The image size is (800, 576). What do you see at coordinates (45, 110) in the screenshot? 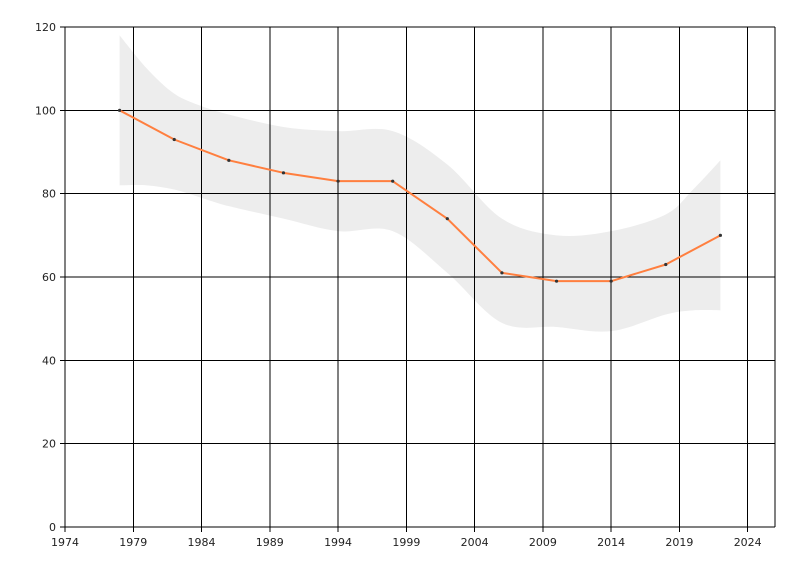
I see `y-tick-label: 100` at bounding box center [45, 110].